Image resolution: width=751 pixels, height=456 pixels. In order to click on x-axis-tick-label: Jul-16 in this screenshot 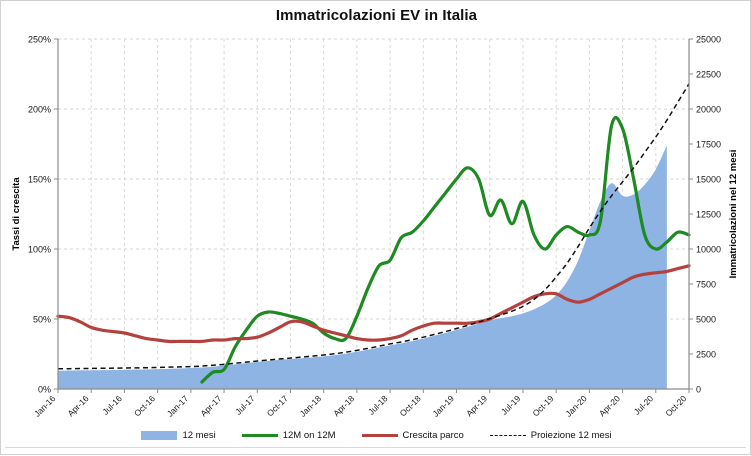, I will do `click(112, 405)`.